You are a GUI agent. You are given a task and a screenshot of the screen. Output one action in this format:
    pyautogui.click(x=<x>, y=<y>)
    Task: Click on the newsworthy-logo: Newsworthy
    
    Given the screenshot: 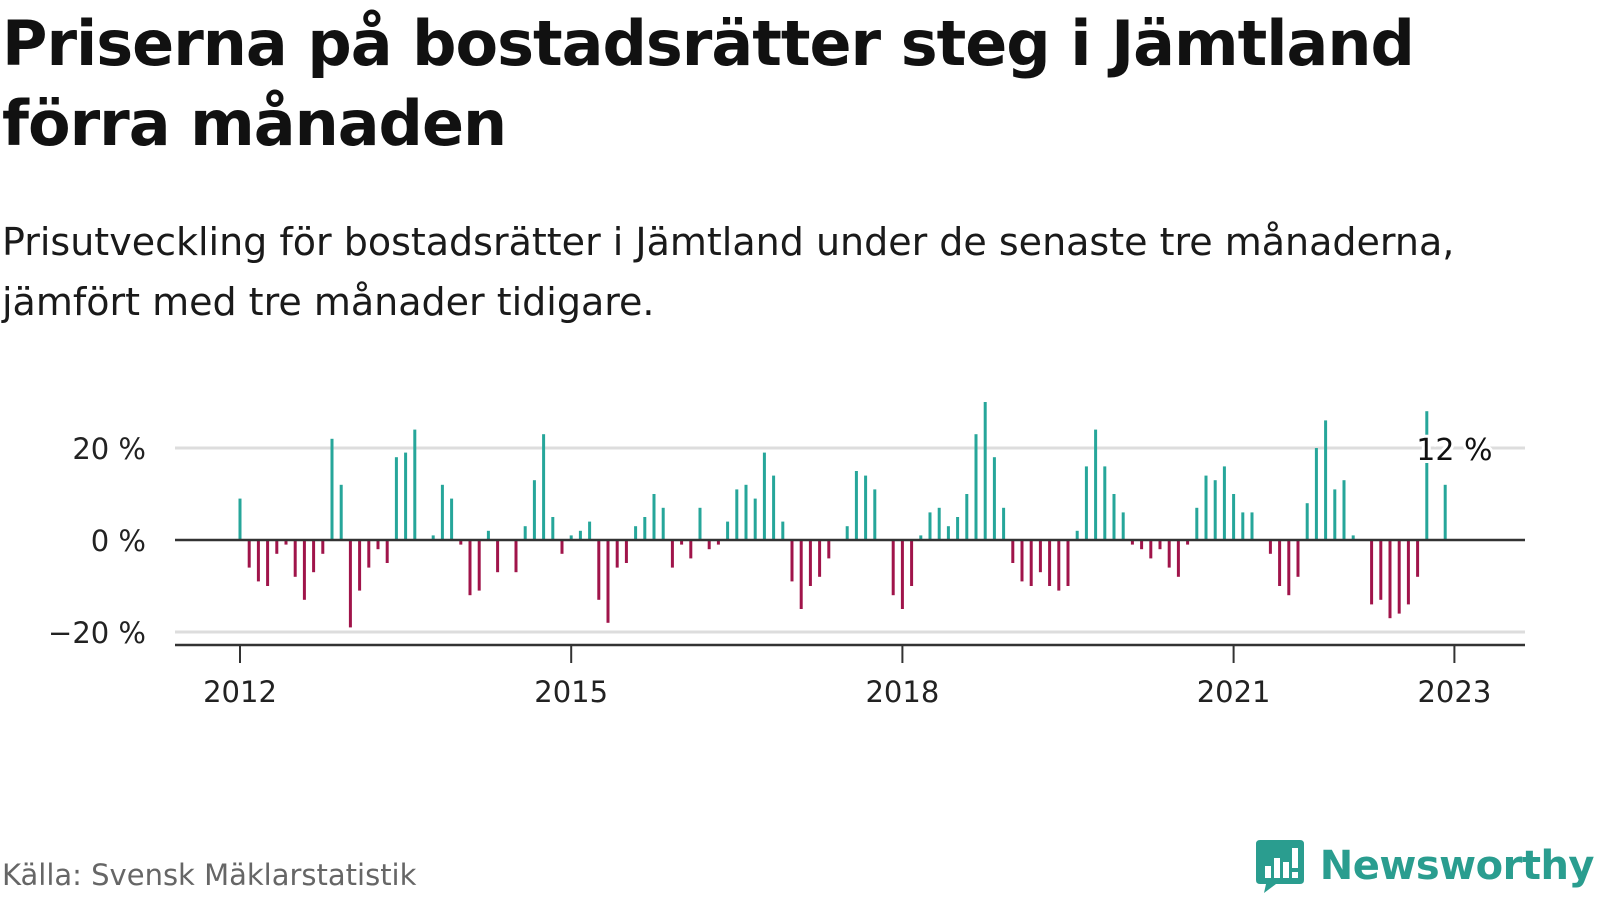 What is the action you would take?
    pyautogui.click(x=1424, y=866)
    